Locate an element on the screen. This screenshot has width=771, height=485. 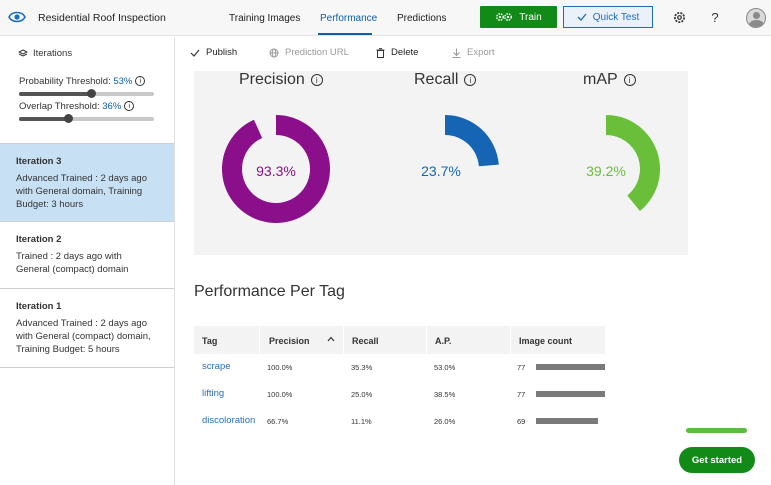
delete-label: Delete is located at coordinates (405, 52).